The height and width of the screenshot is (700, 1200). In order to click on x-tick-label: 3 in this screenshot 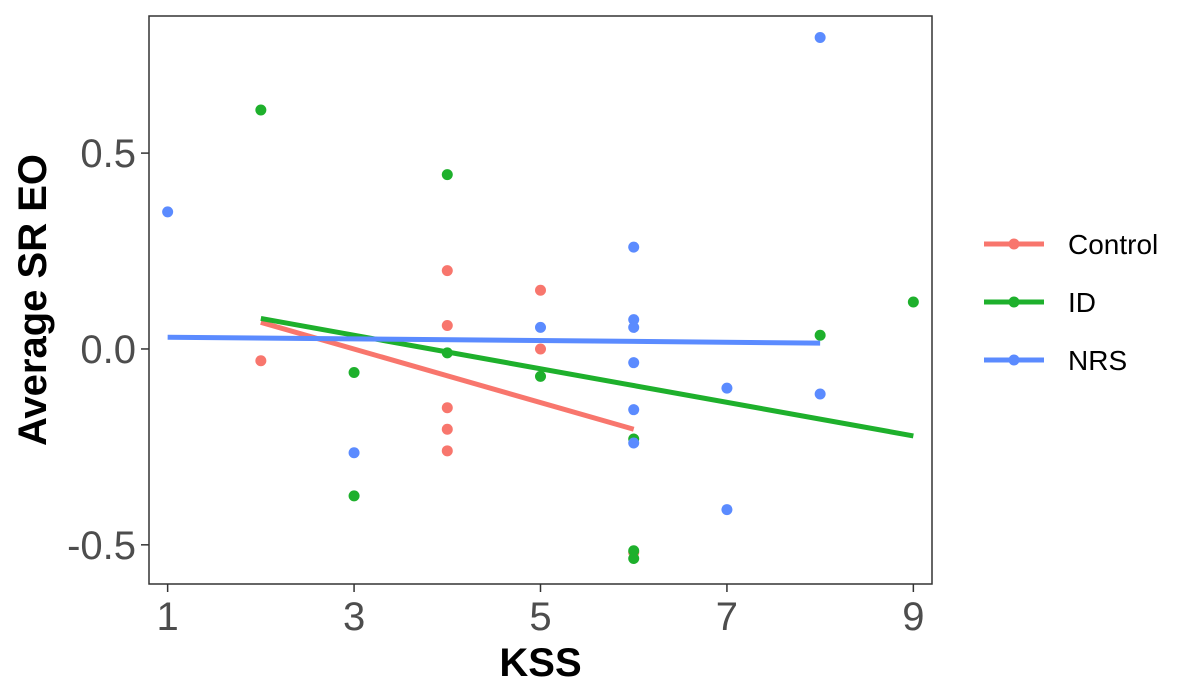, I will do `click(354, 617)`.